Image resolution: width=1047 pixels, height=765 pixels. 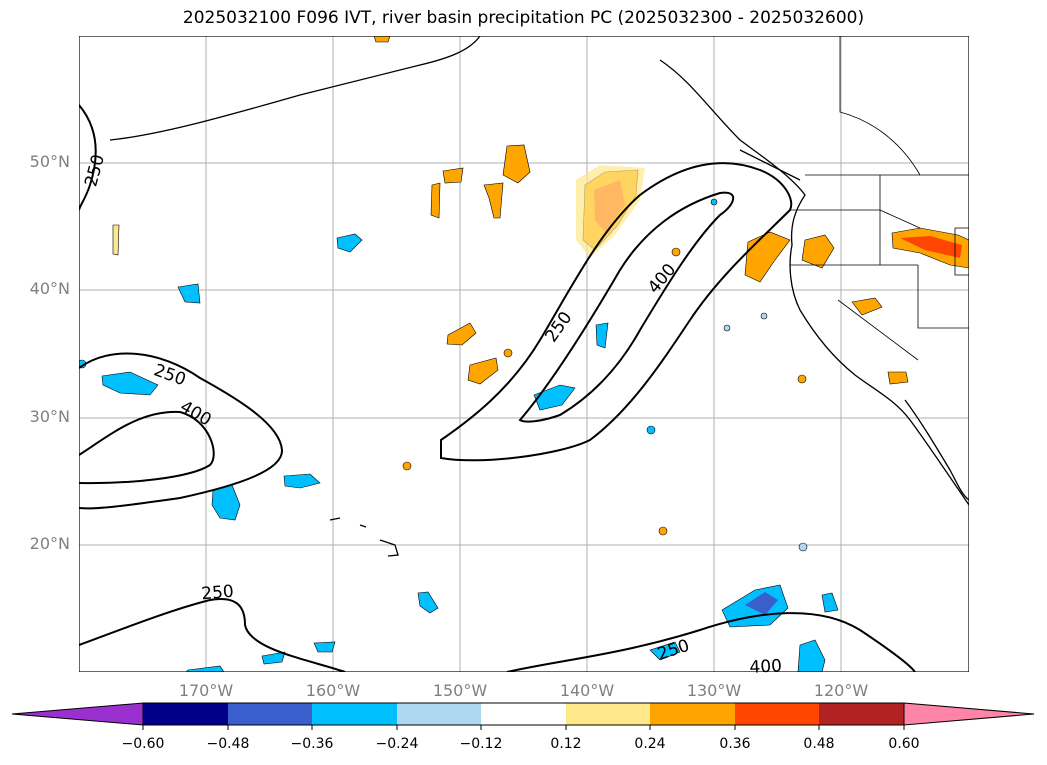 I want to click on contour-label: 400, so click(x=765, y=667).